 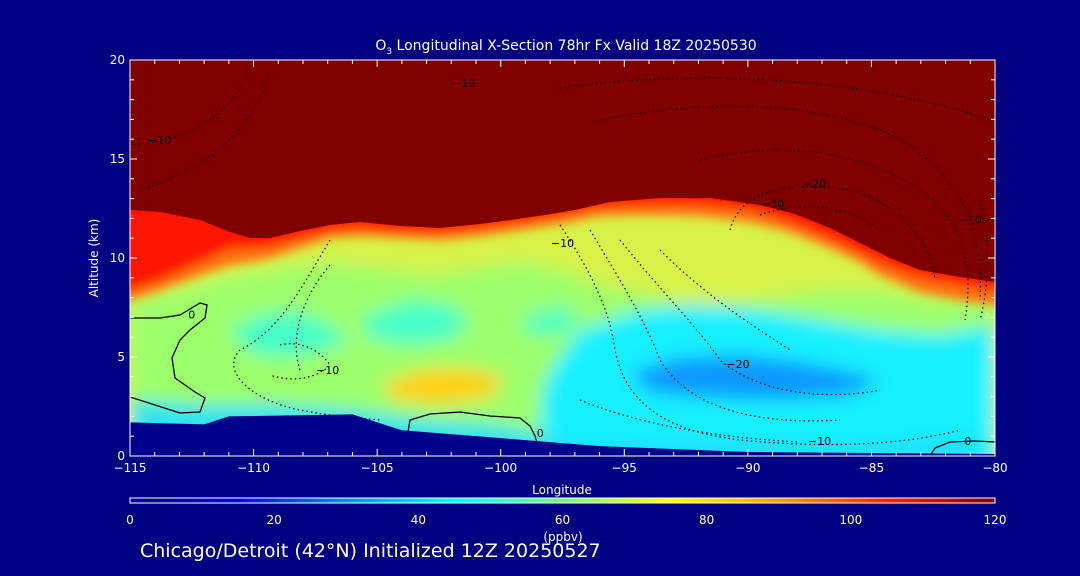 What do you see at coordinates (442, 386) in the screenshot?
I see `field-low-yellow` at bounding box center [442, 386].